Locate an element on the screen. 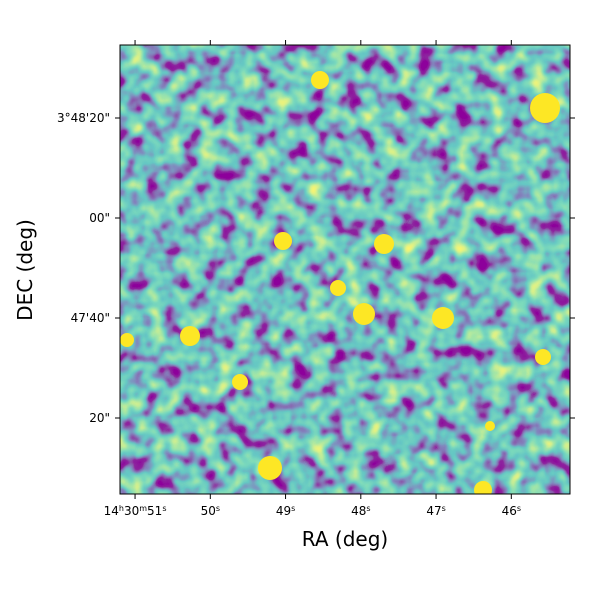 This screenshot has width=600, height=600. x-tick-label: 14h30m51s is located at coordinates (135, 511).